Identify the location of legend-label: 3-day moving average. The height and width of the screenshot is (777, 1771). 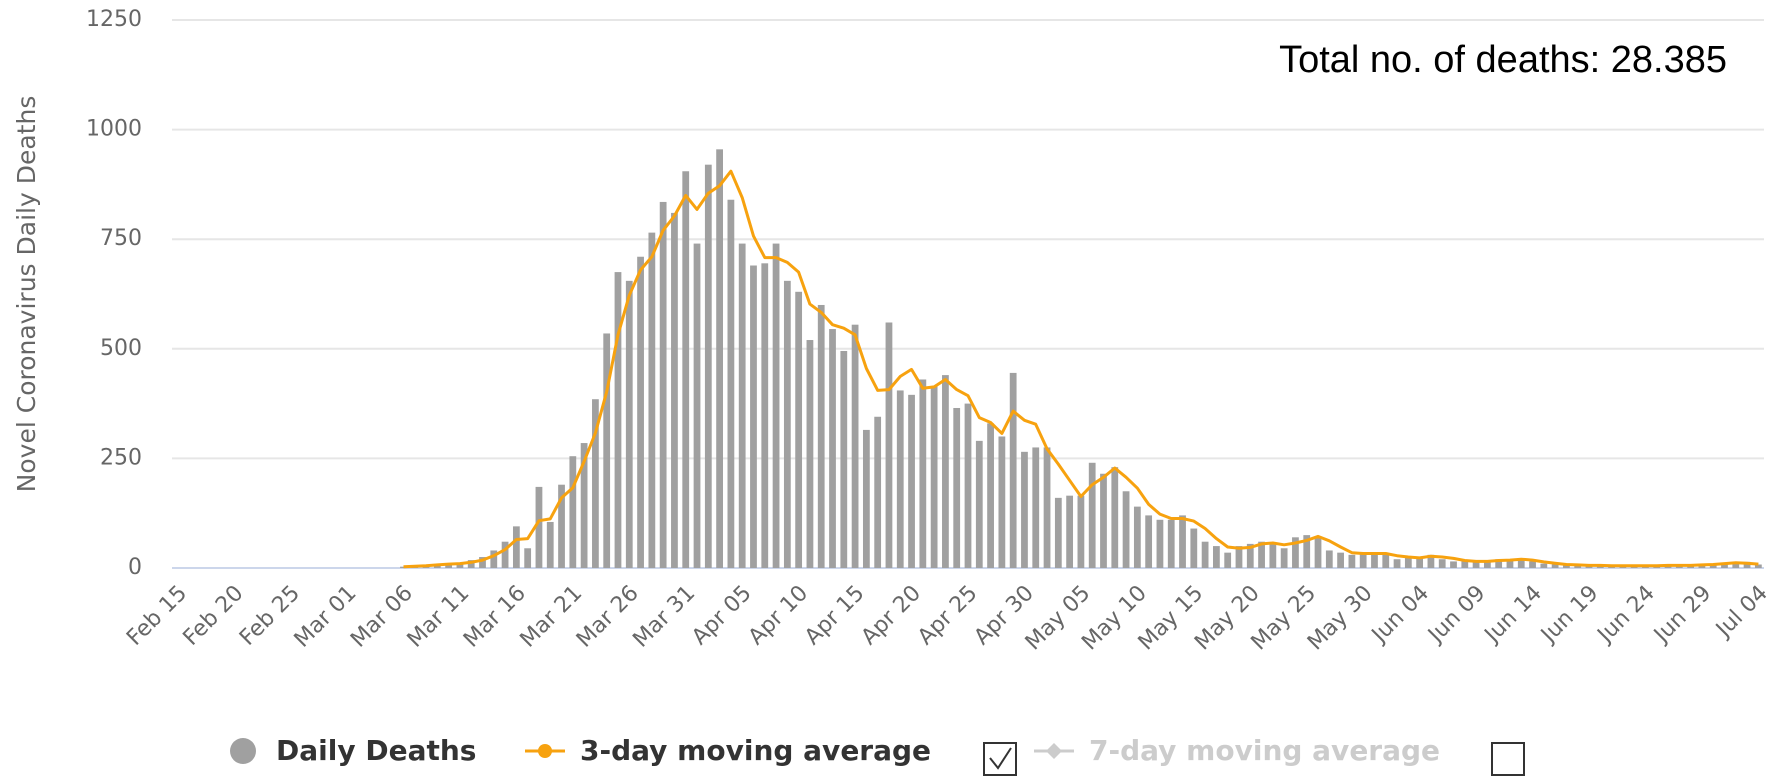
(755, 750).